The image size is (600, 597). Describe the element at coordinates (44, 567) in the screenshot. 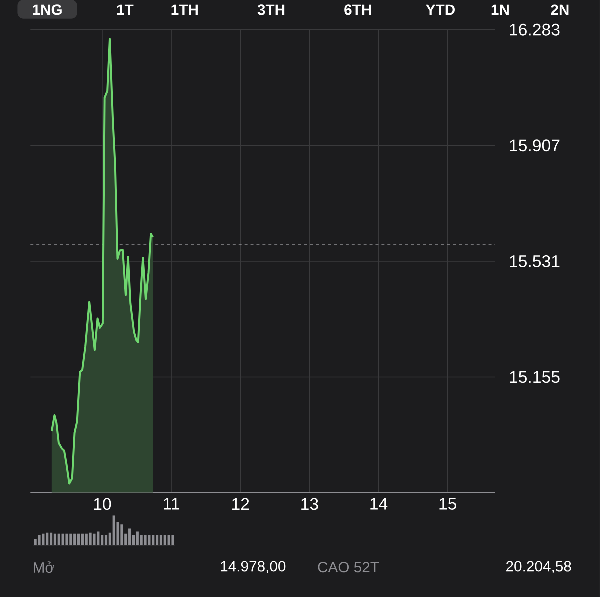

I see `text: Mở` at that location.